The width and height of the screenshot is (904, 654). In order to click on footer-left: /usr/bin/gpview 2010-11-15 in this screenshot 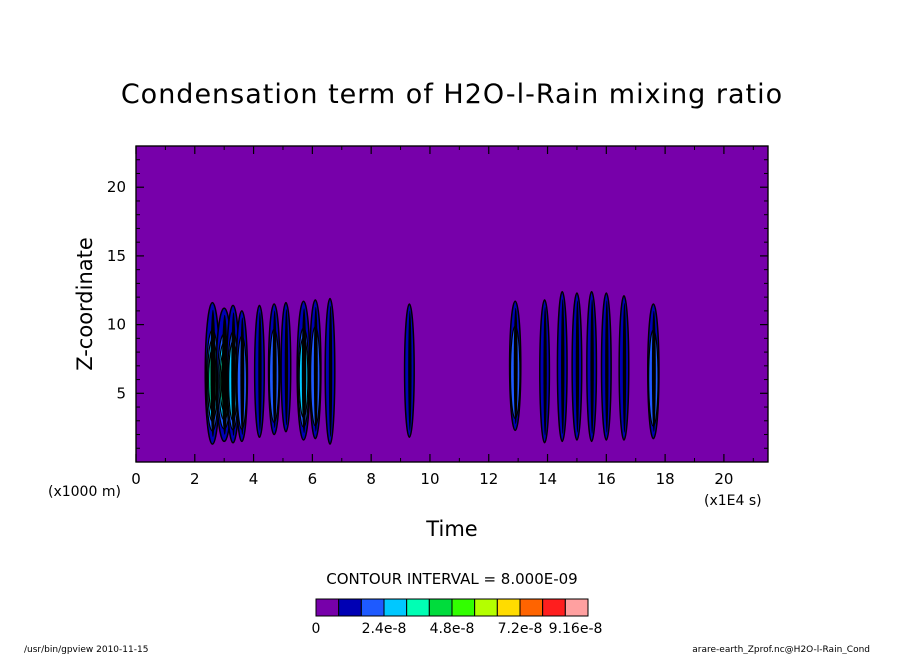, I will do `click(86, 649)`.